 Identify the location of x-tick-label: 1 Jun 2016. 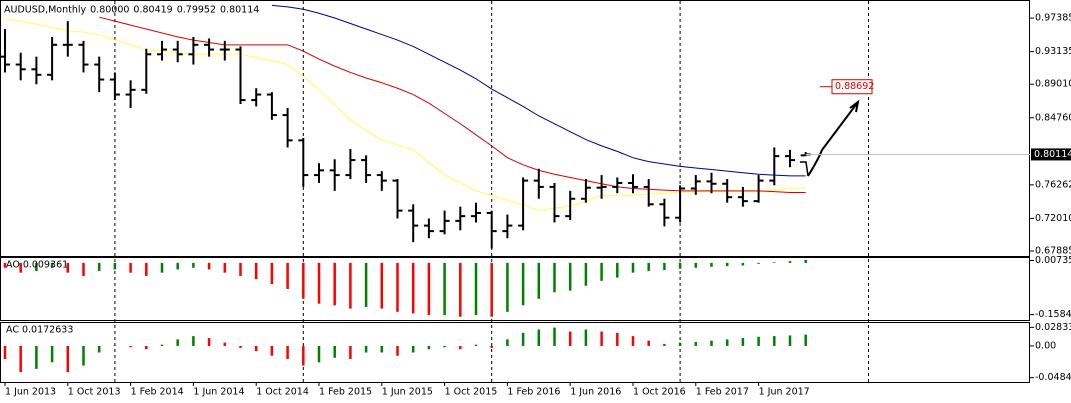
(595, 392).